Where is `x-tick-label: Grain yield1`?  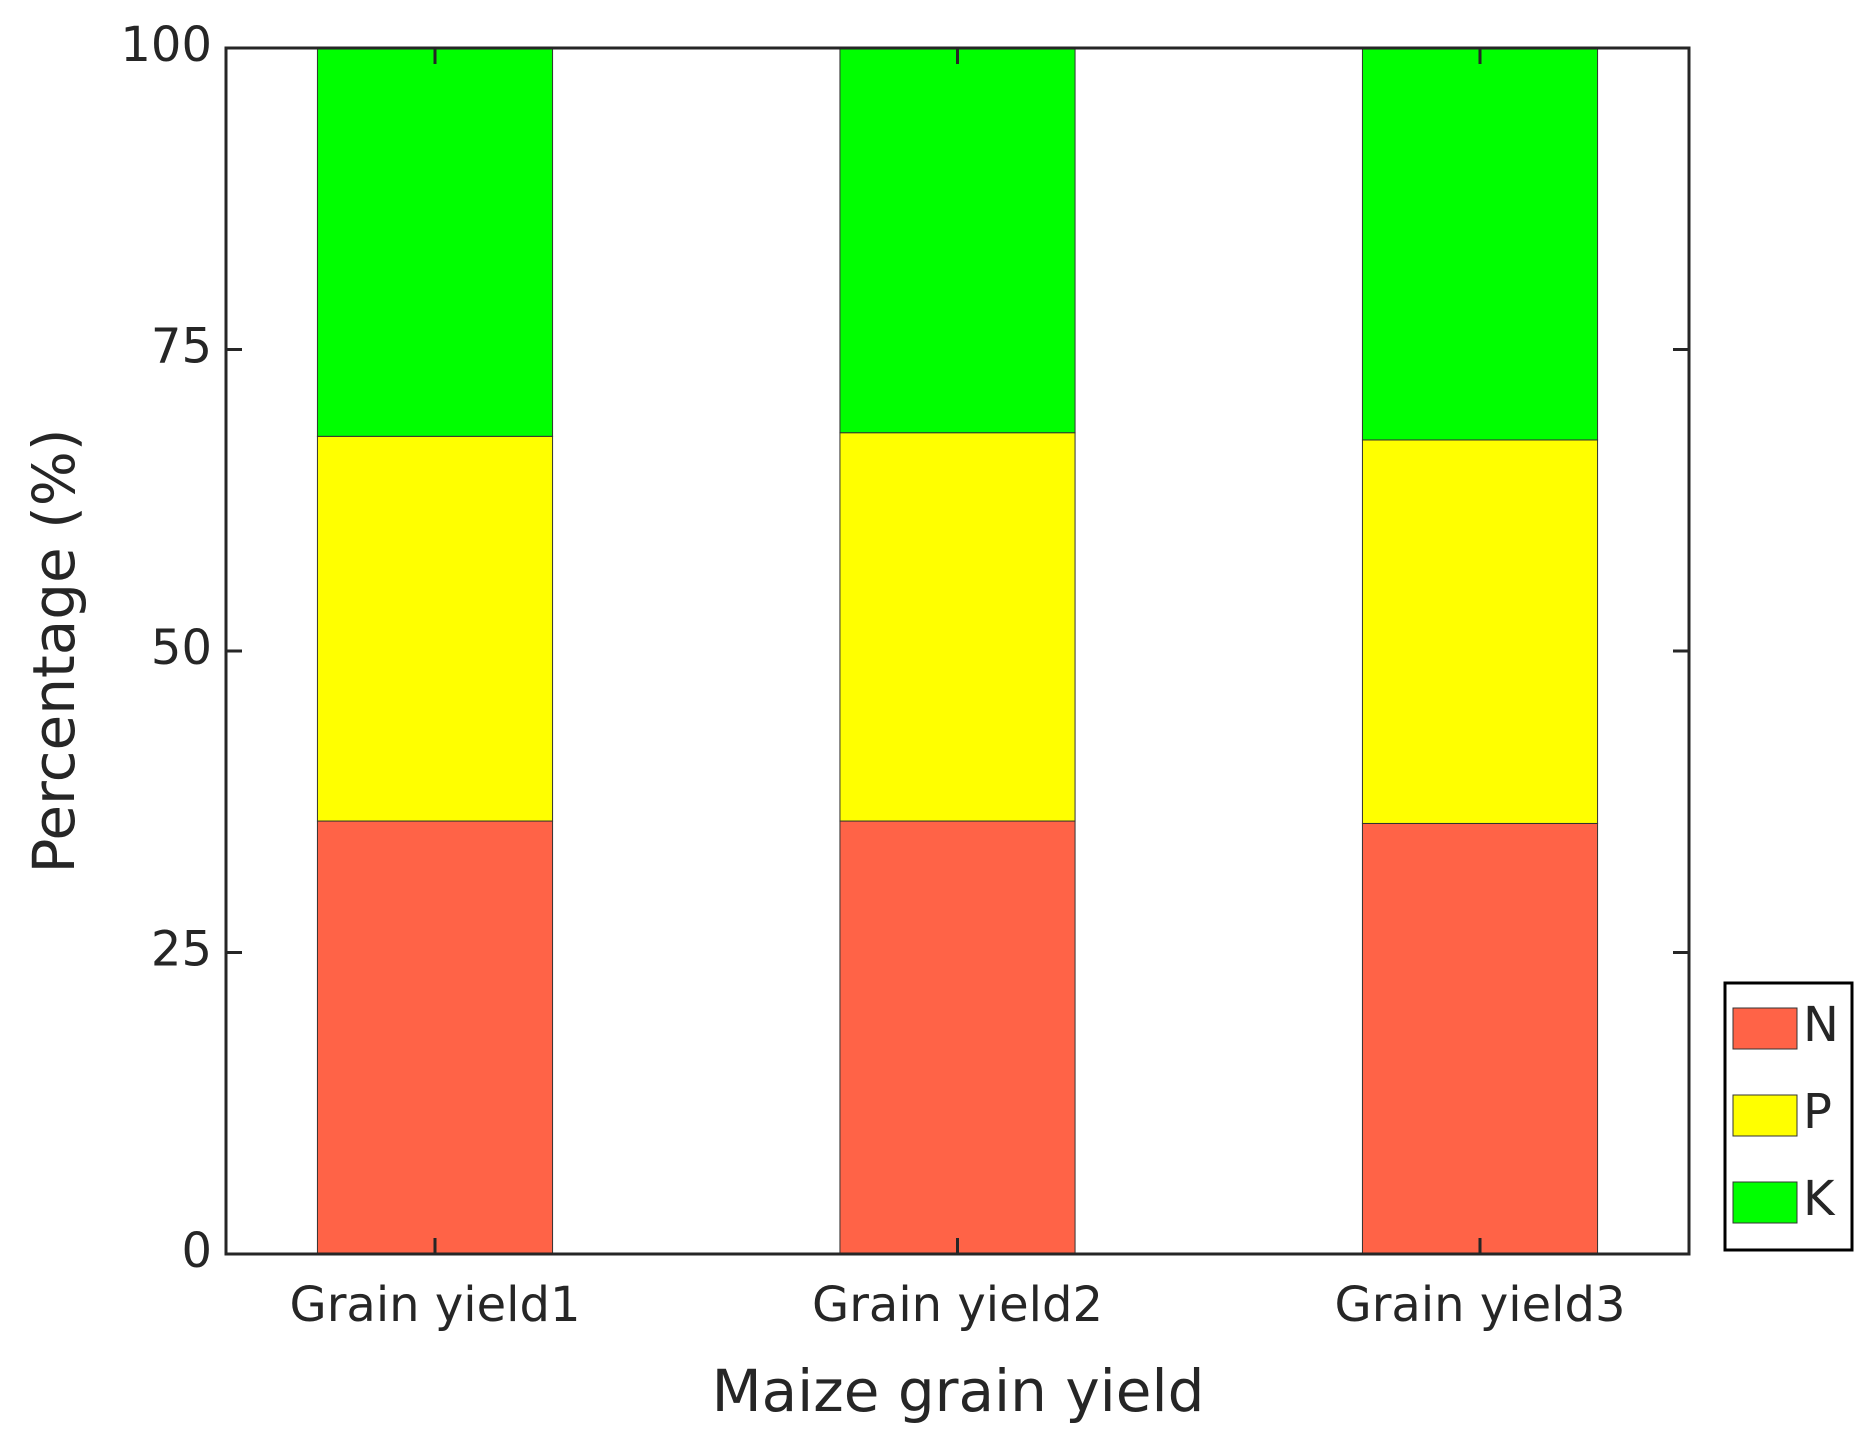
x-tick-label: Grain yield1 is located at coordinates (435, 1305).